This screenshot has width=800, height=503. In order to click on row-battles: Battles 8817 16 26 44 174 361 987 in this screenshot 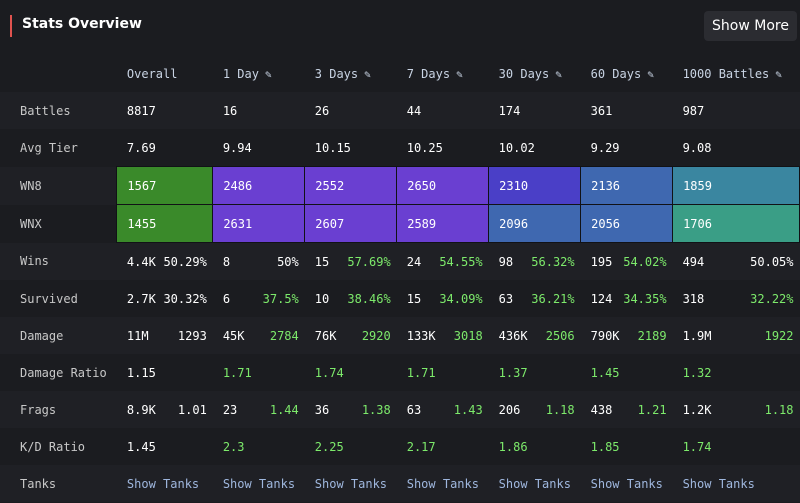, I will do `click(400, 110)`.